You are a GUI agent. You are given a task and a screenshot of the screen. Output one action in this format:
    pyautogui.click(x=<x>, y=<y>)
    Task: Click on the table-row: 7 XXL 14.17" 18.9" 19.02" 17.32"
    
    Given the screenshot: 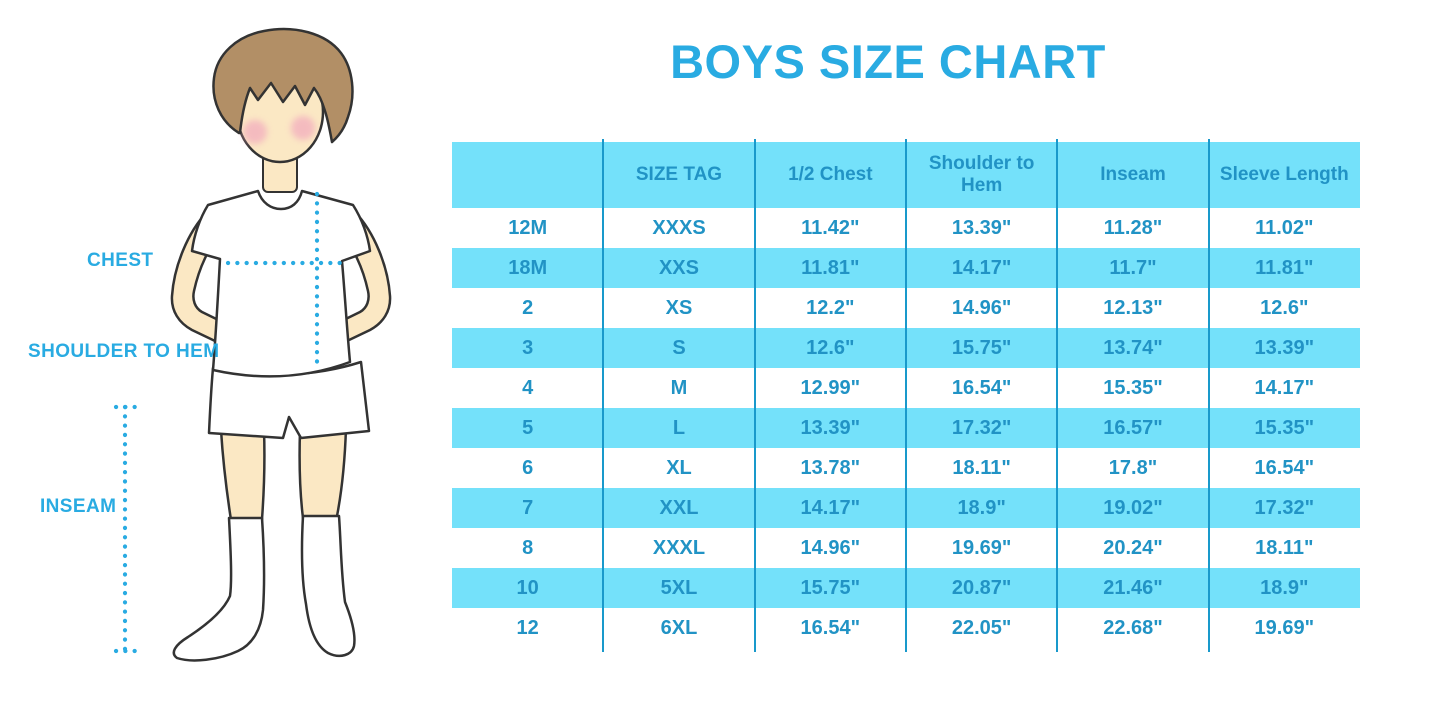 What is the action you would take?
    pyautogui.click(x=906, y=508)
    